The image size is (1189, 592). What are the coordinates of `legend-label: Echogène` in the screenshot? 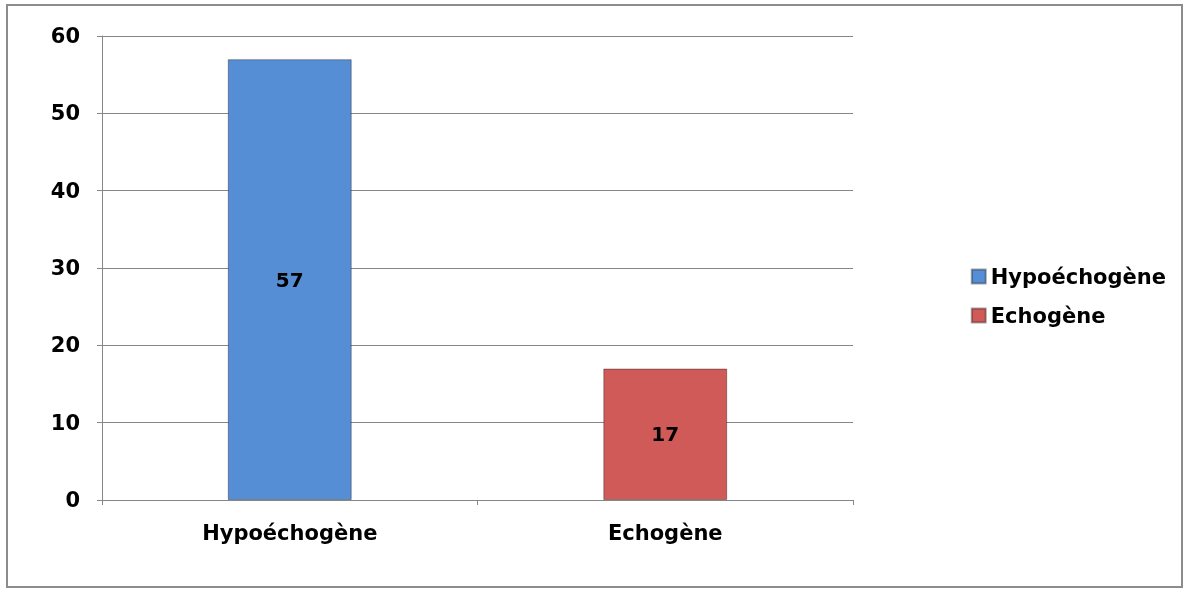 It's located at (1048, 315).